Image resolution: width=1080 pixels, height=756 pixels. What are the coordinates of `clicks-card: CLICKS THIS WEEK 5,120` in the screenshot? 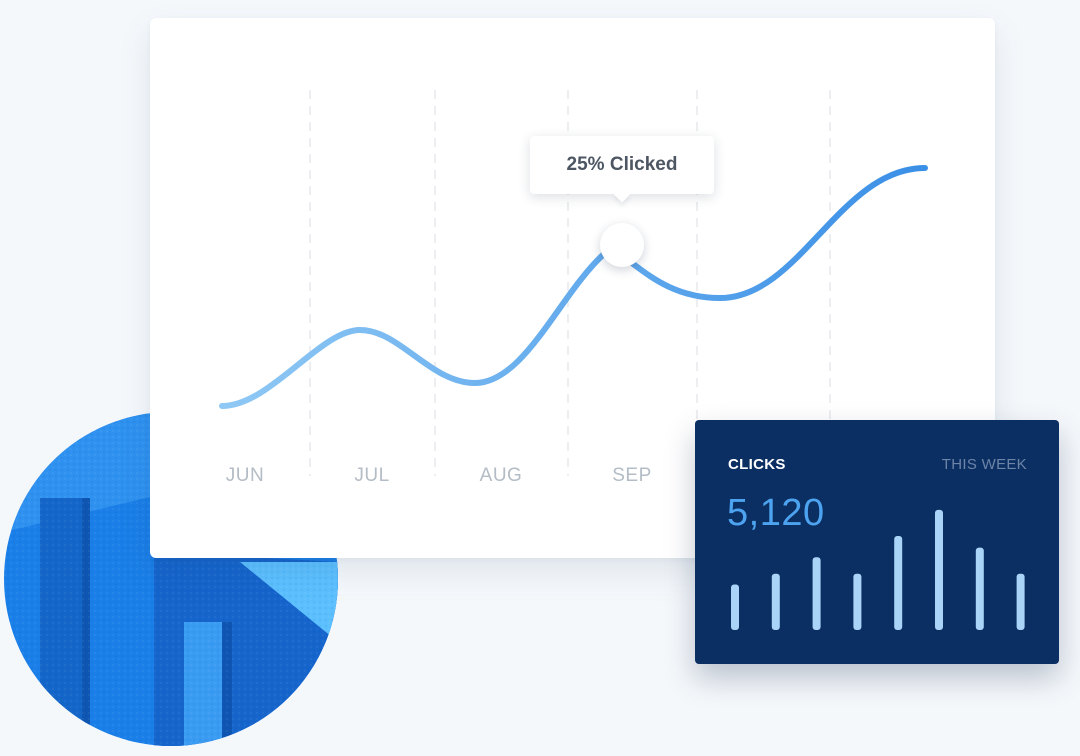 It's located at (877, 542).